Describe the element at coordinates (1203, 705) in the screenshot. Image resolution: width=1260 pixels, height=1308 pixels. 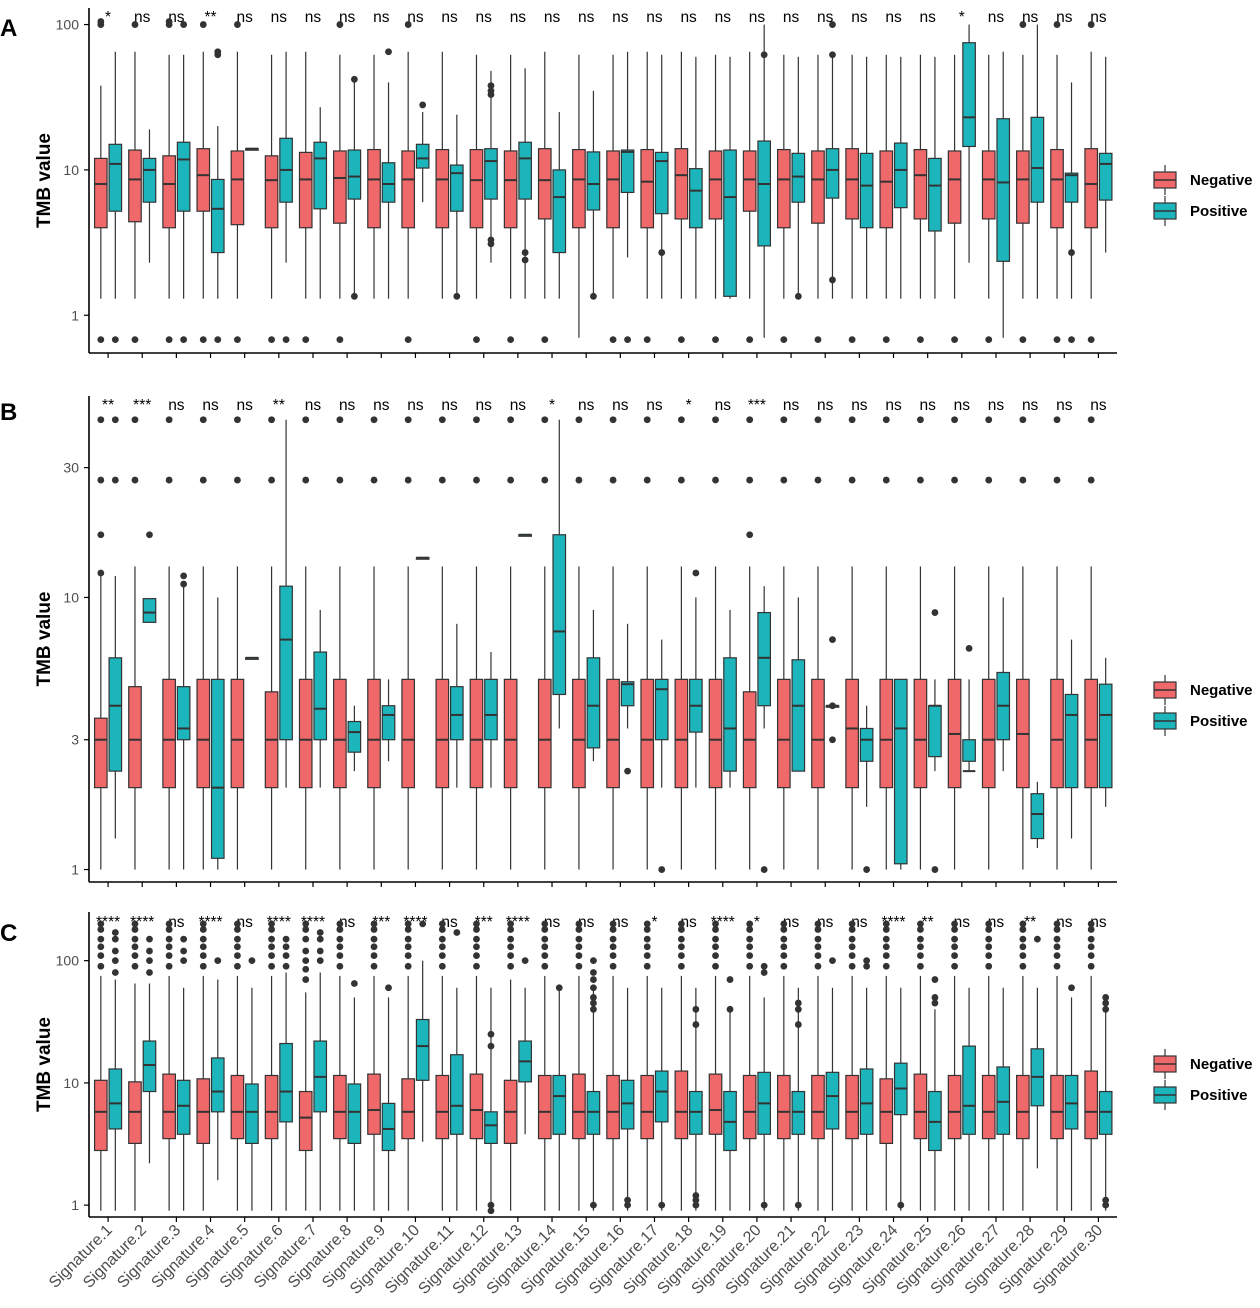
I see `legend: Negative Positive` at that location.